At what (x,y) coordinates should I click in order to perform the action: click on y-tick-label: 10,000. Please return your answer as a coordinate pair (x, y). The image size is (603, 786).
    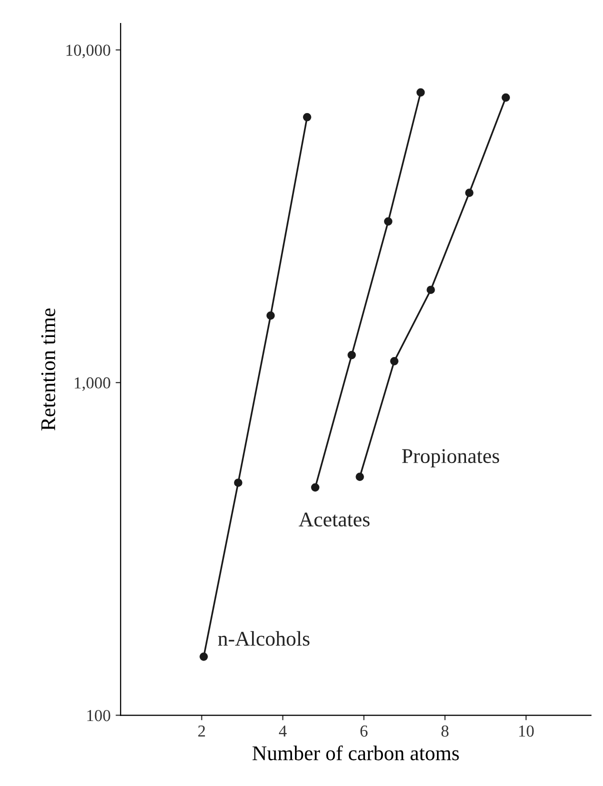
    Looking at the image, I should click on (88, 51).